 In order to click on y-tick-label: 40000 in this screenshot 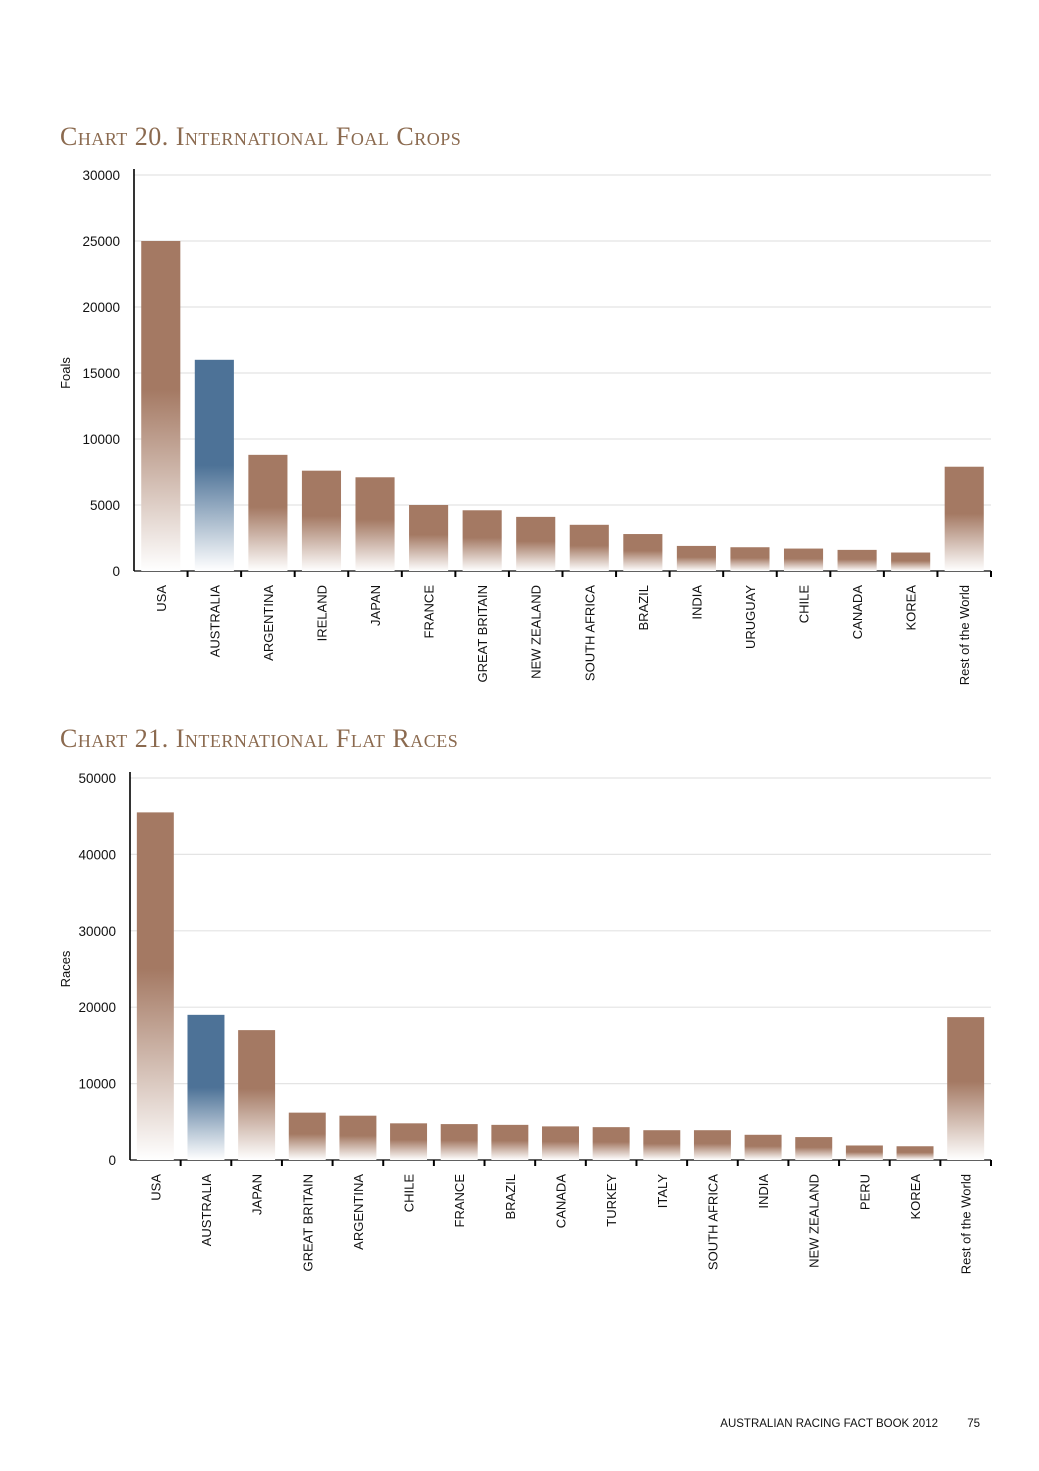, I will do `click(97, 854)`.